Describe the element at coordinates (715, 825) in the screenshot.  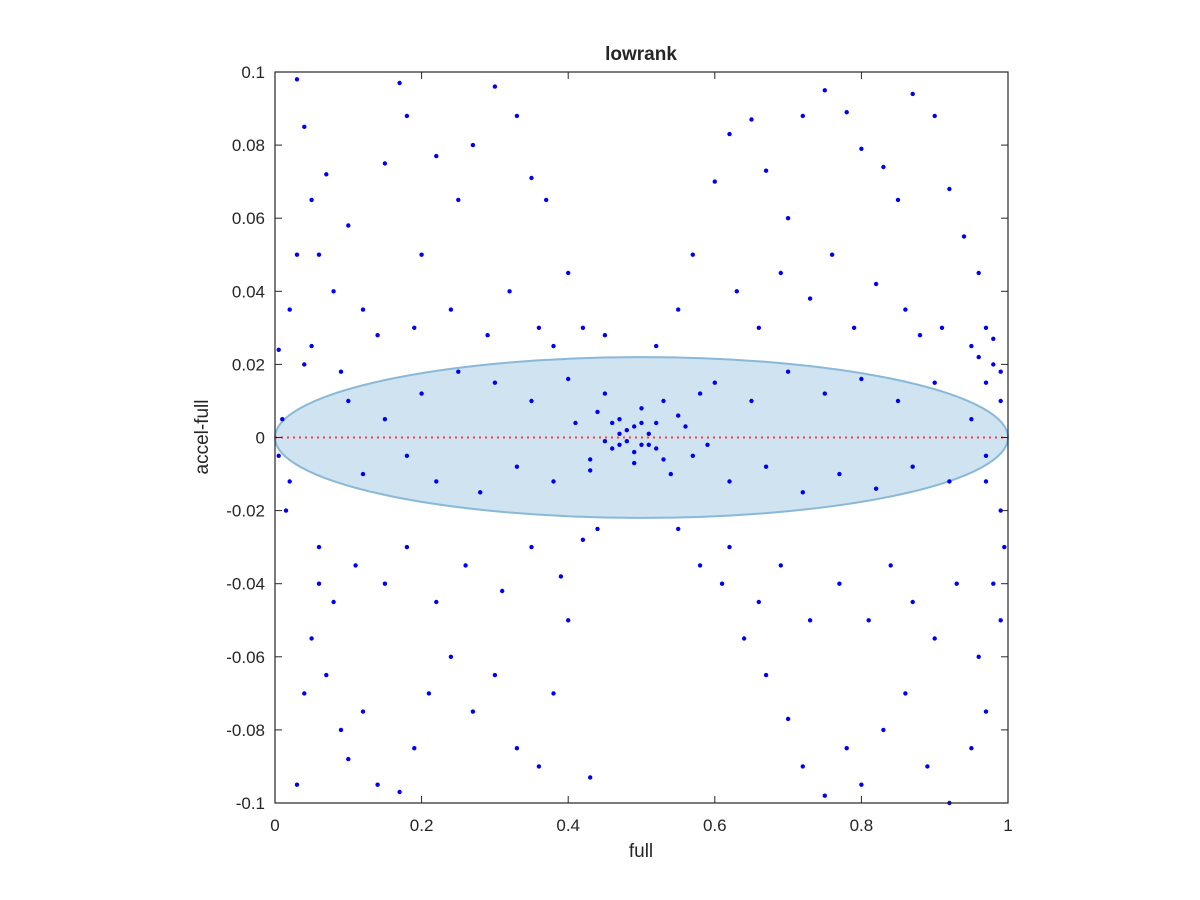
I see `x-tick-label: 0.6` at that location.